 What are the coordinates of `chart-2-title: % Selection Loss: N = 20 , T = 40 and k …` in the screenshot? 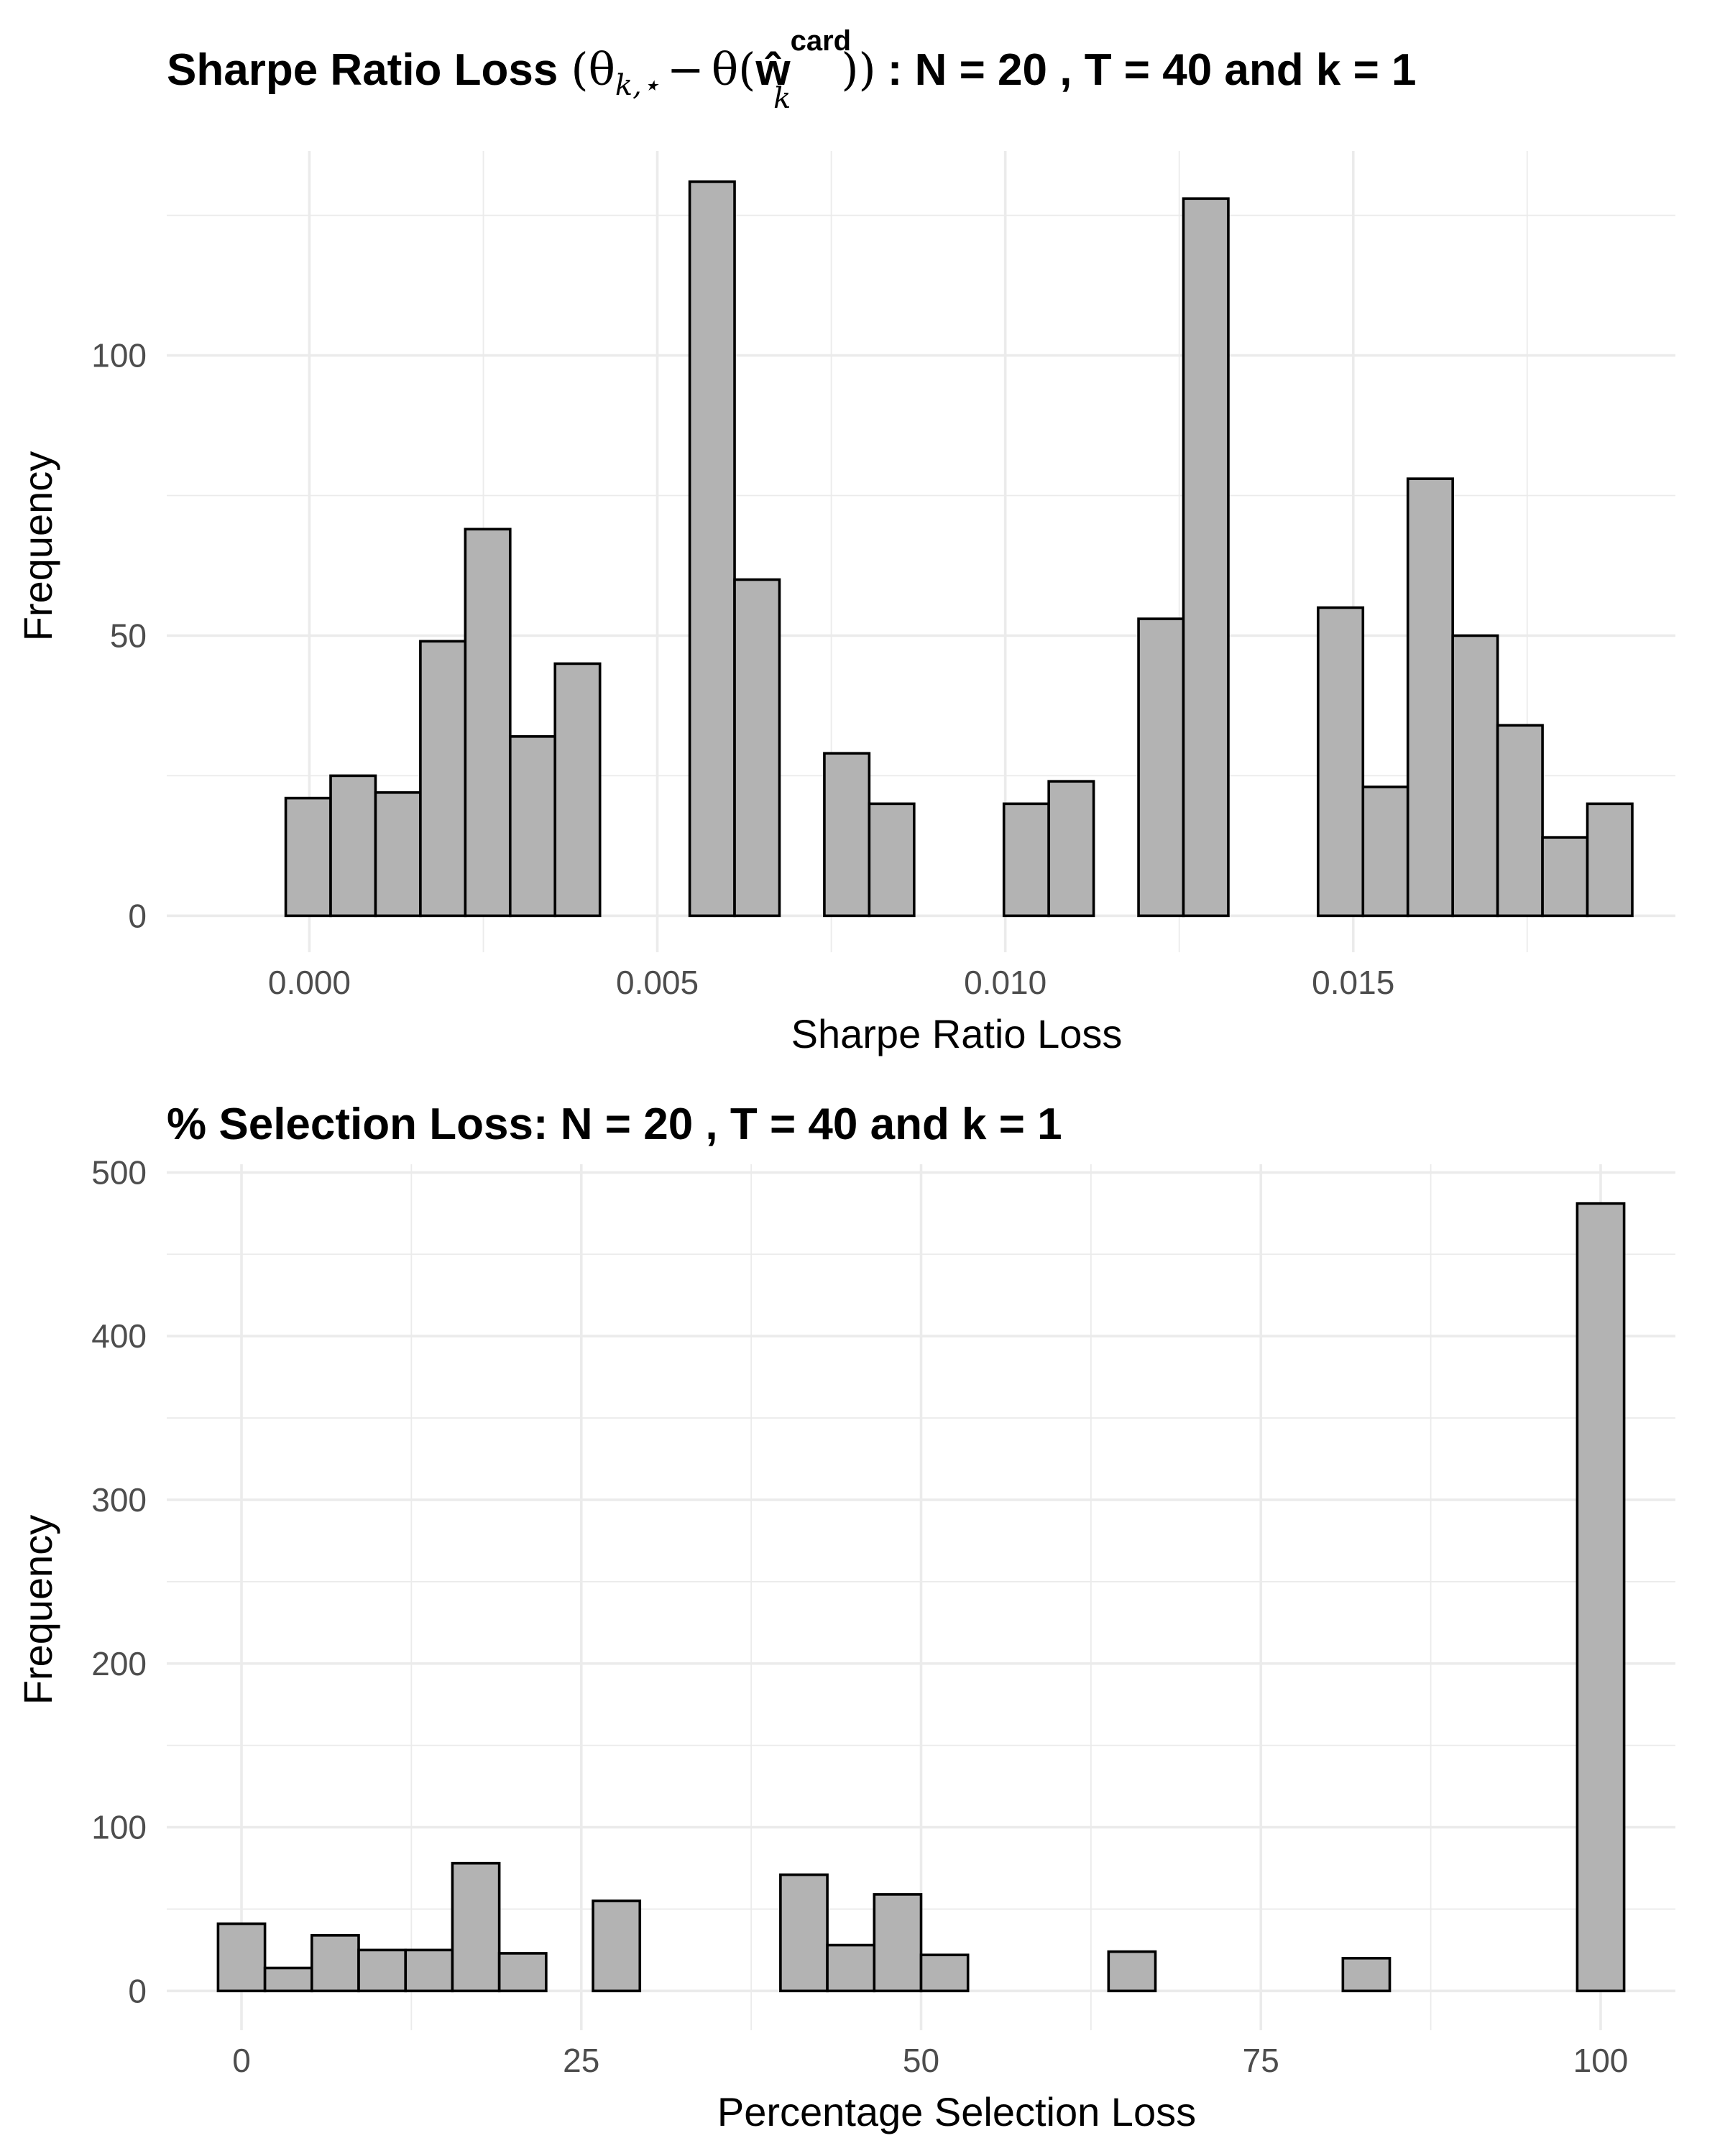 It's located at (614, 1124).